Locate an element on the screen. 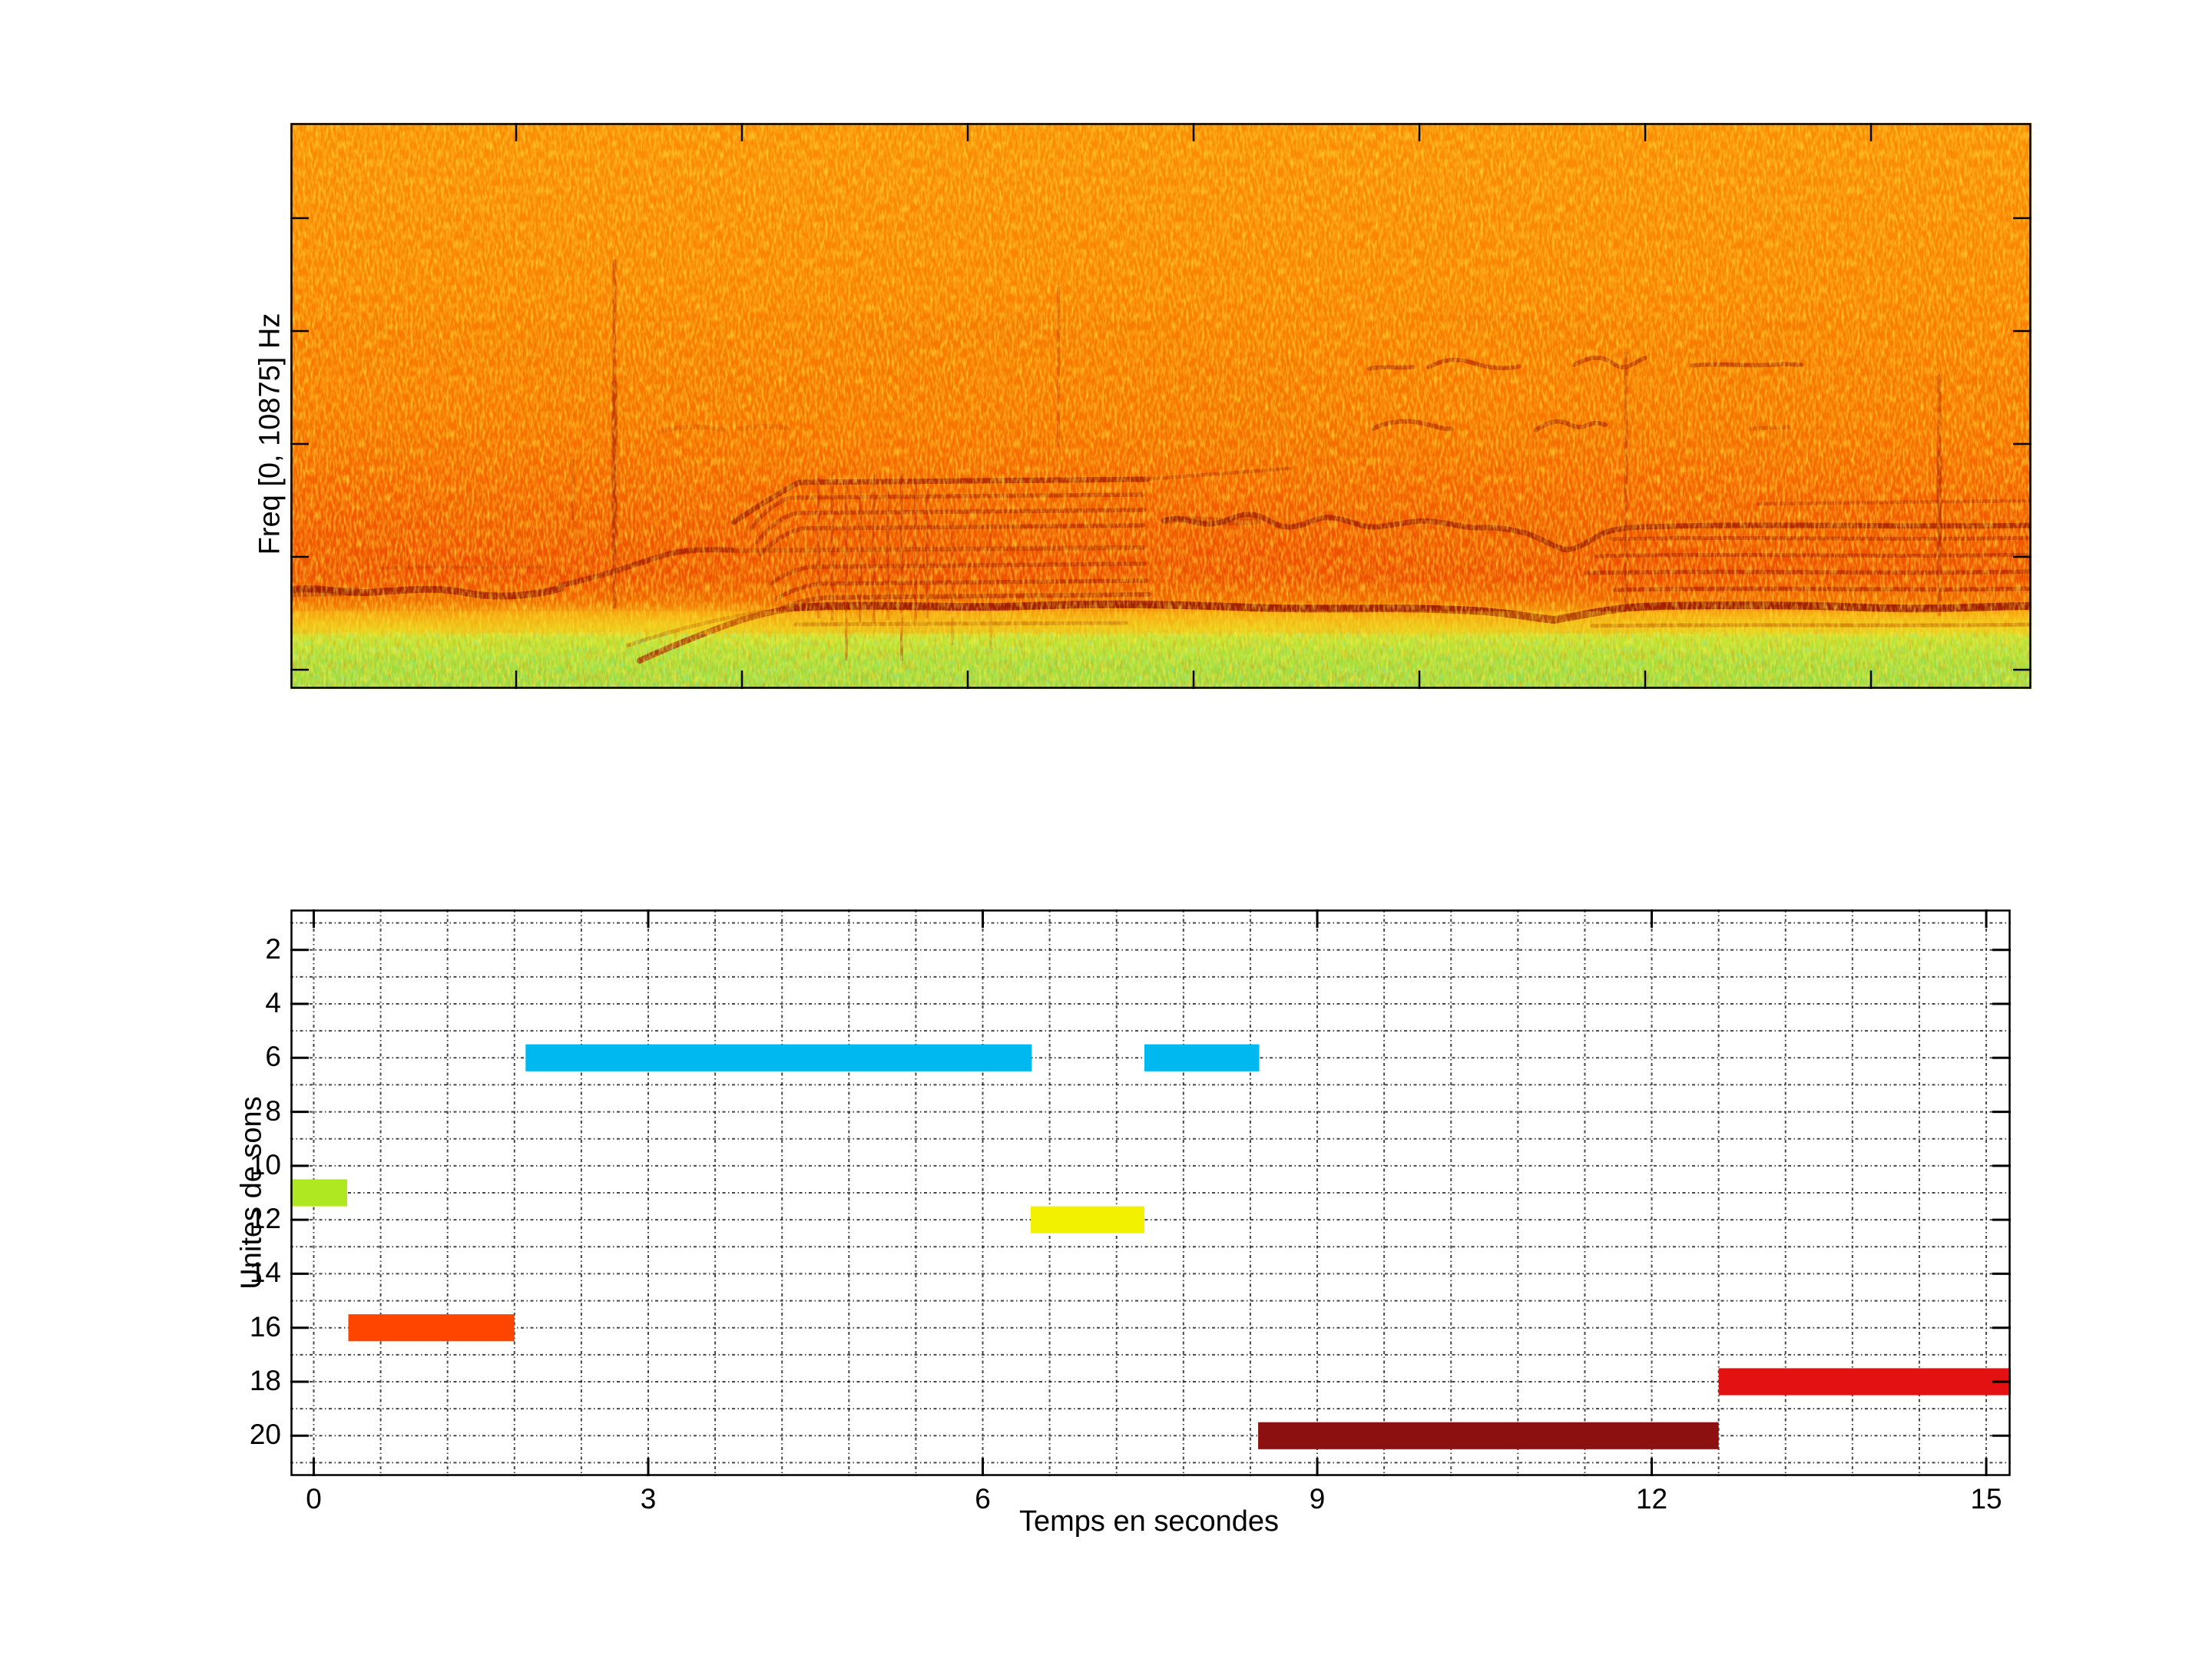 The height and width of the screenshot is (1659, 2212). x-axis-label: Temps en secondes is located at coordinates (1149, 1522).